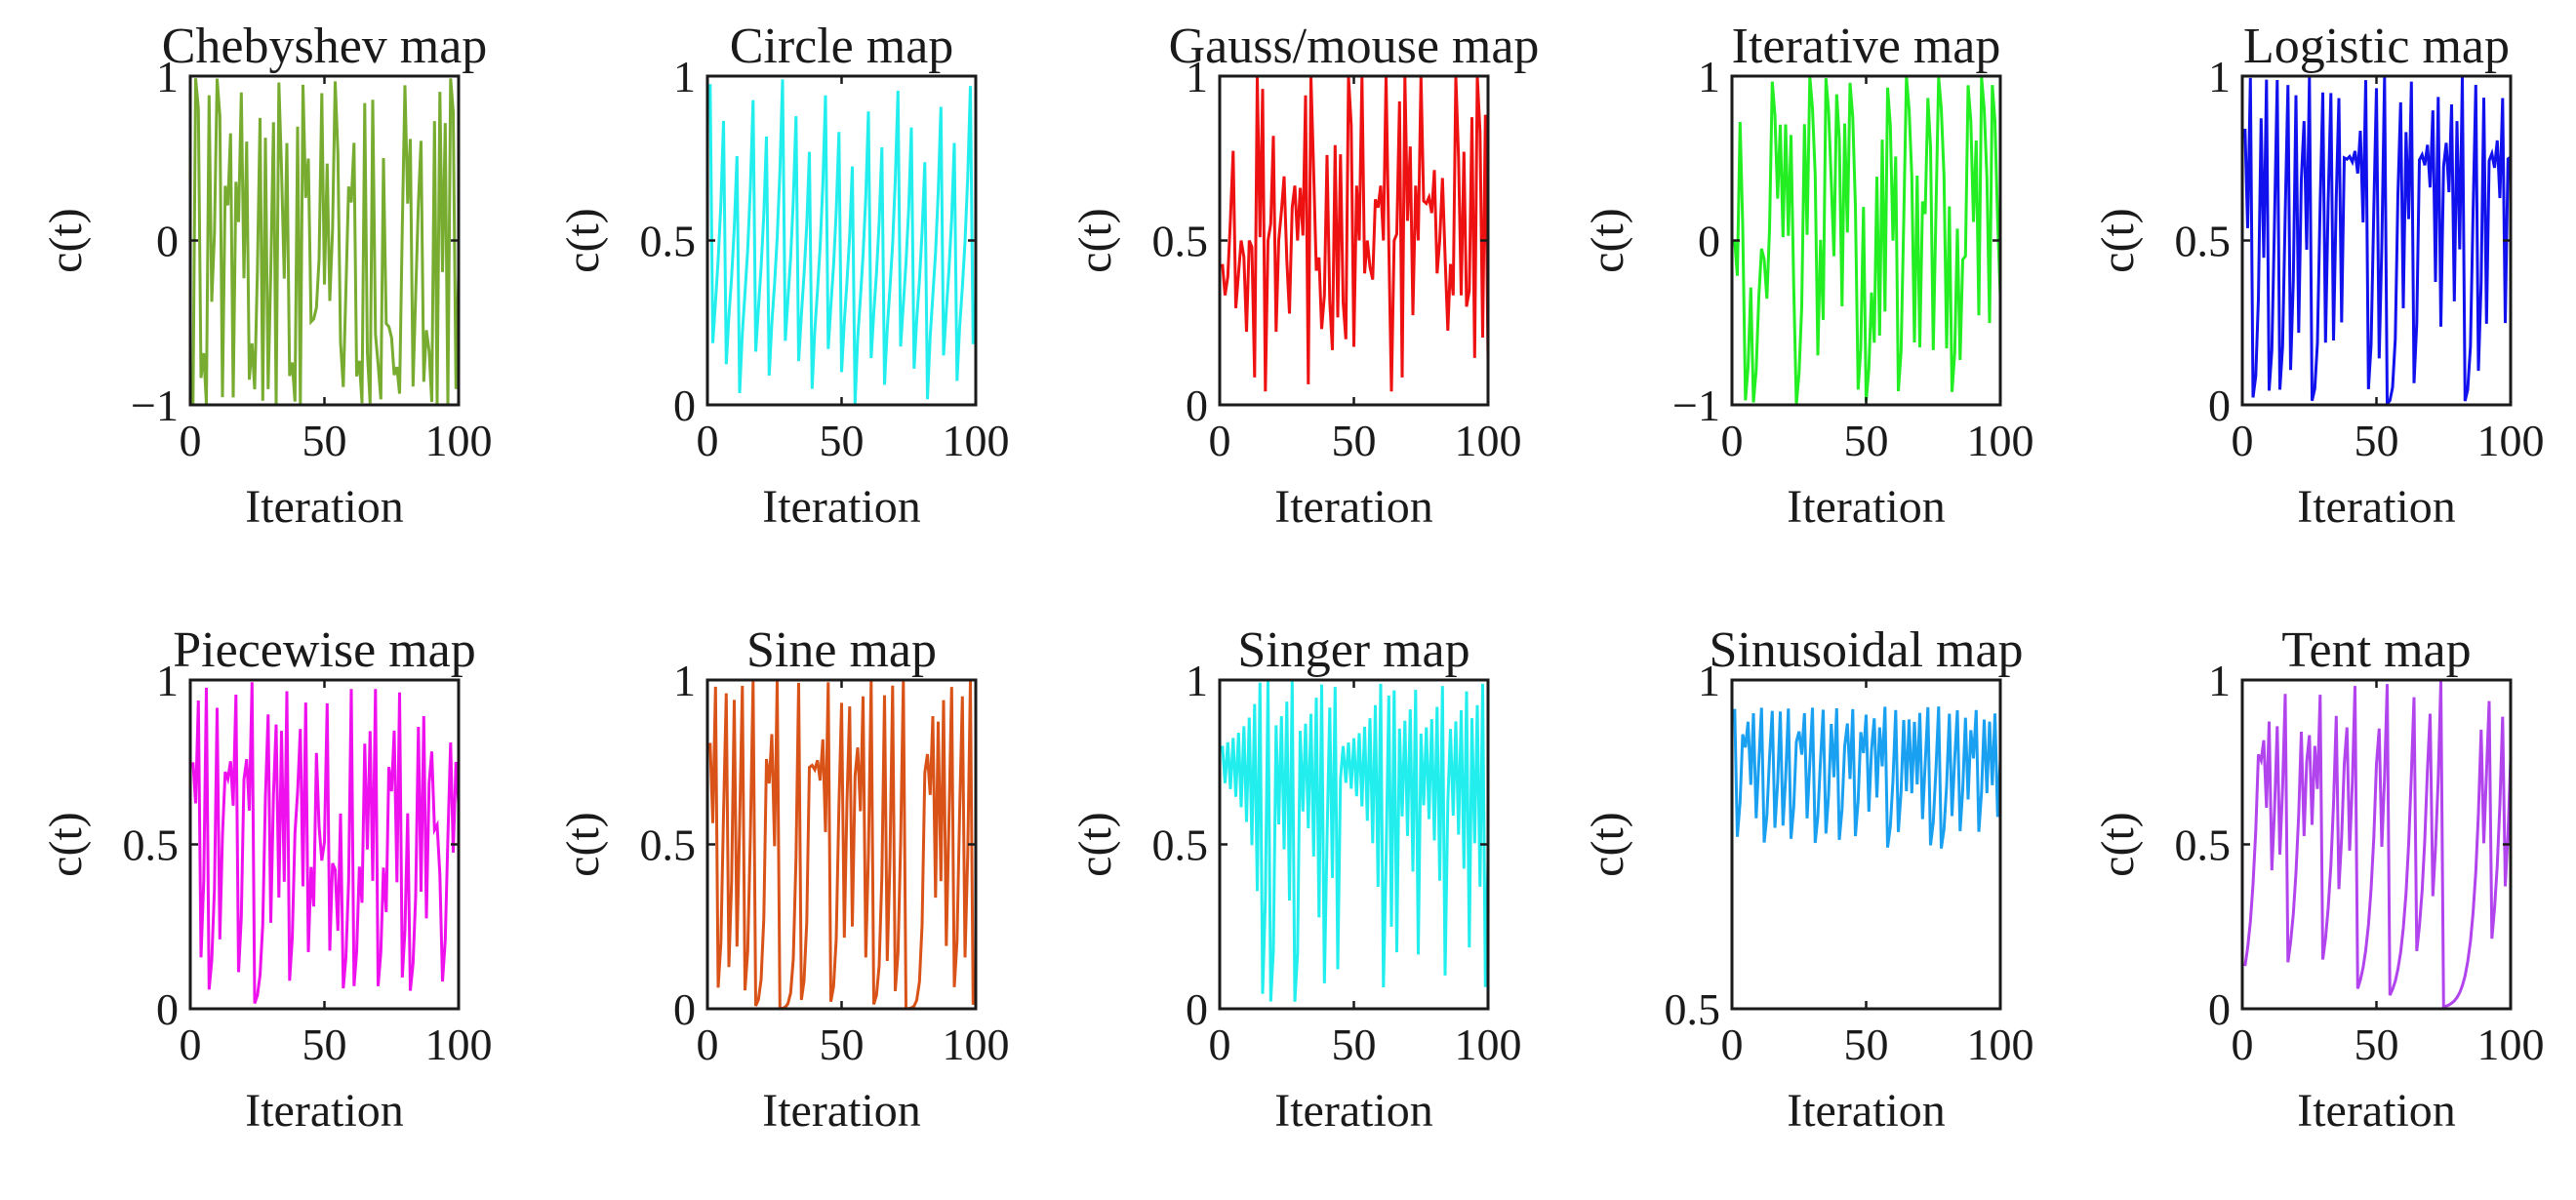  I want to click on subplot-singer-map: 0 50 100 0 0.5 1 Singer map Iteration c(t), so click(1295, 879).